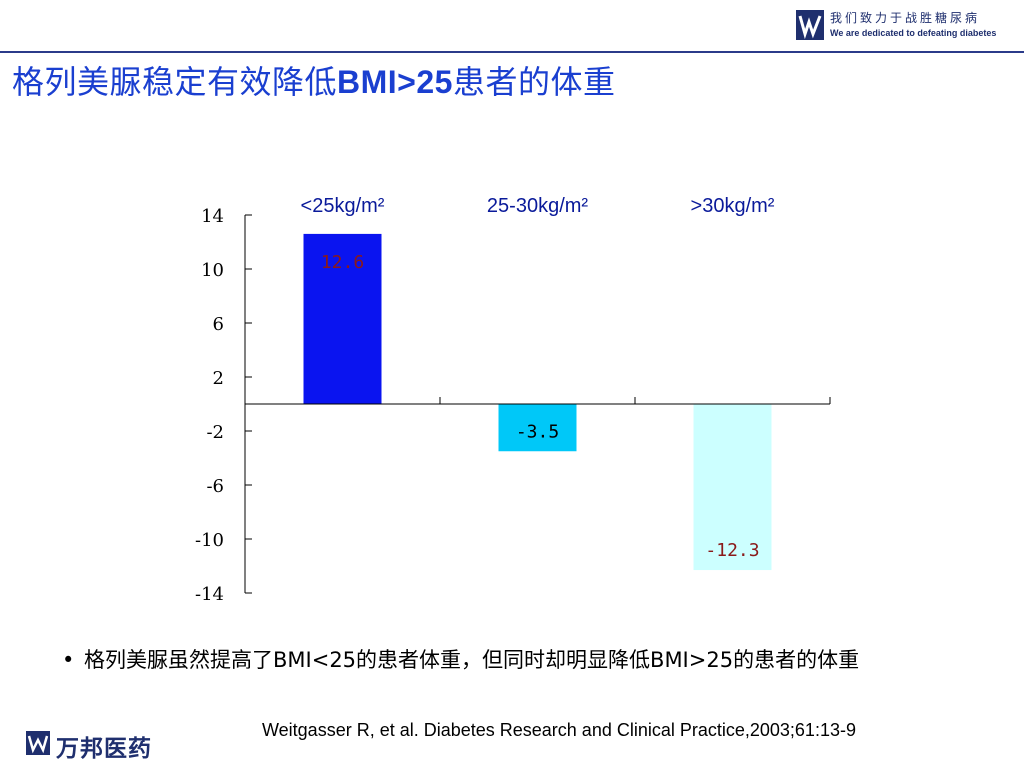 The width and height of the screenshot is (1024, 768). What do you see at coordinates (537, 431) in the screenshot?
I see `value-label-1: -3.5` at bounding box center [537, 431].